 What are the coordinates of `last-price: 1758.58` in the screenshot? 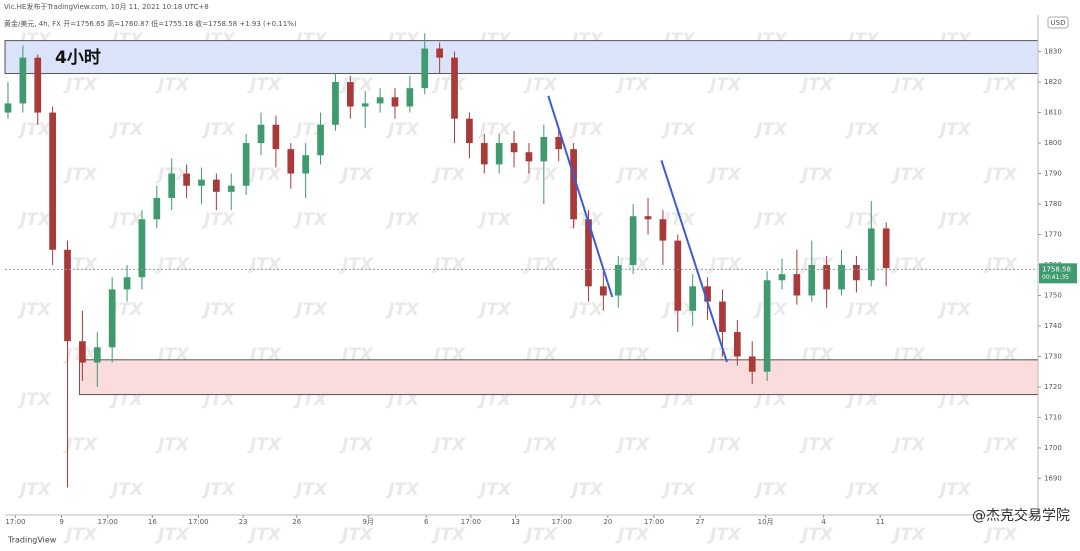 It's located at (1056, 269).